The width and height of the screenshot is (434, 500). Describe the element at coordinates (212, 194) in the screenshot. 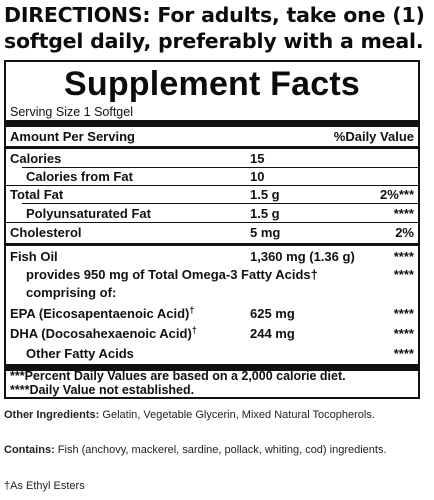

I see `row-total-fat: Total Fat 1.5 g 2%***` at that location.